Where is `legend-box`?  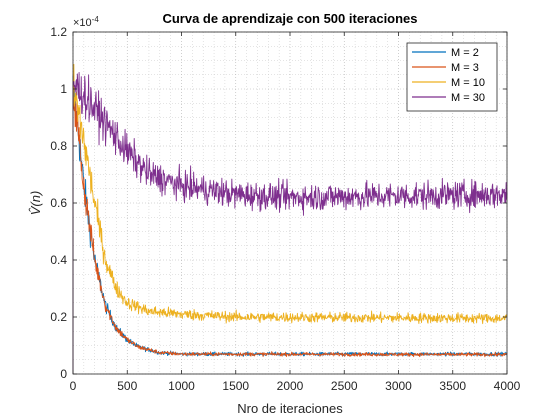
legend-box is located at coordinates (452, 77).